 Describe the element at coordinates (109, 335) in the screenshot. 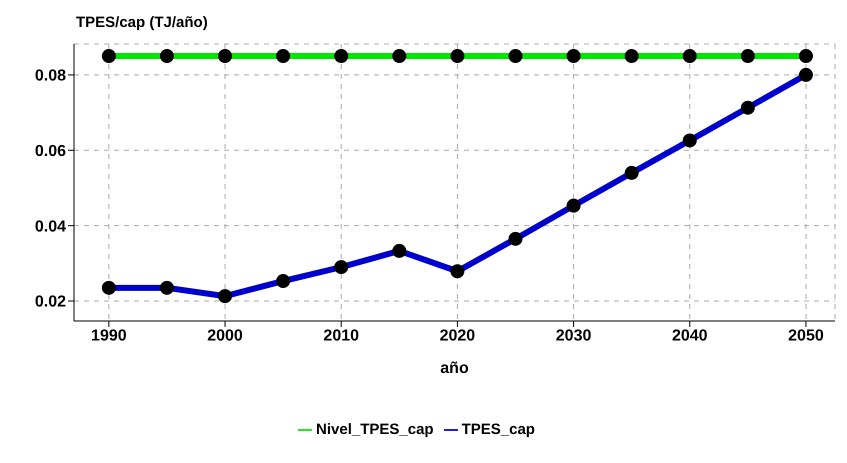

I see `x-tick-label: 1990` at that location.